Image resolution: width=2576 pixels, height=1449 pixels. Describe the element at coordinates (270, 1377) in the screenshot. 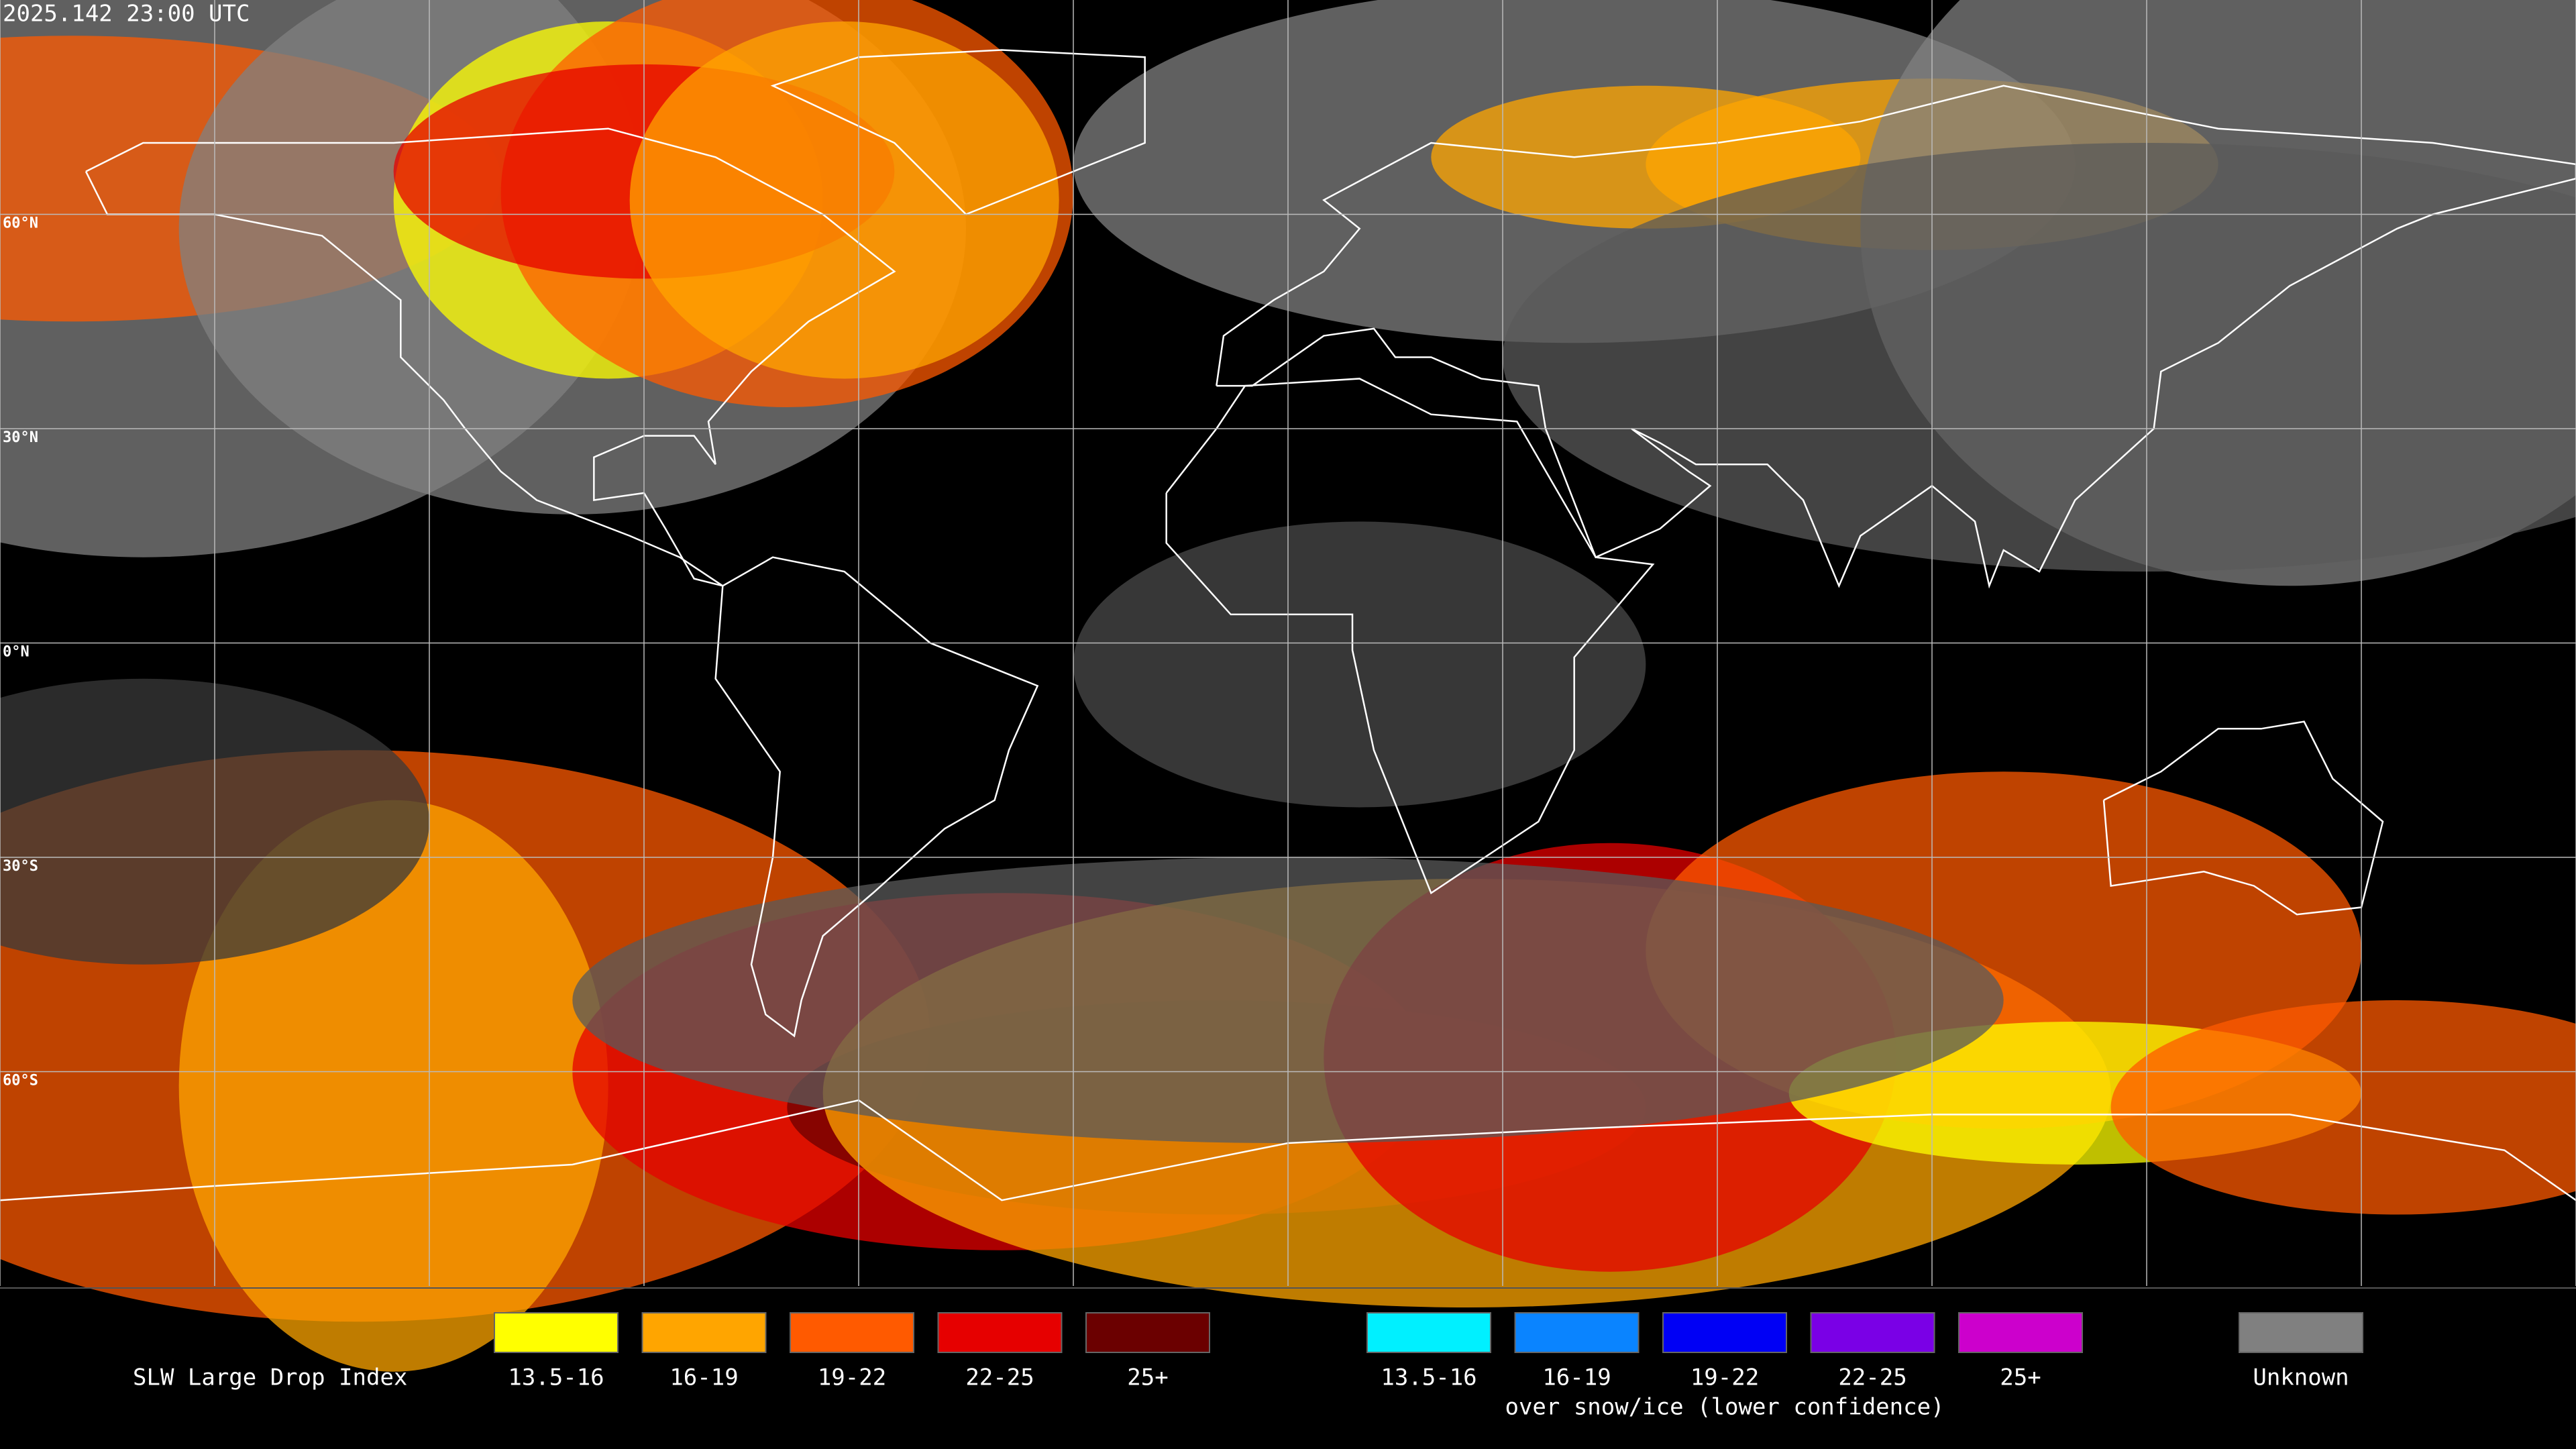

I see `legend-title: SLW Large Drop Index` at that location.